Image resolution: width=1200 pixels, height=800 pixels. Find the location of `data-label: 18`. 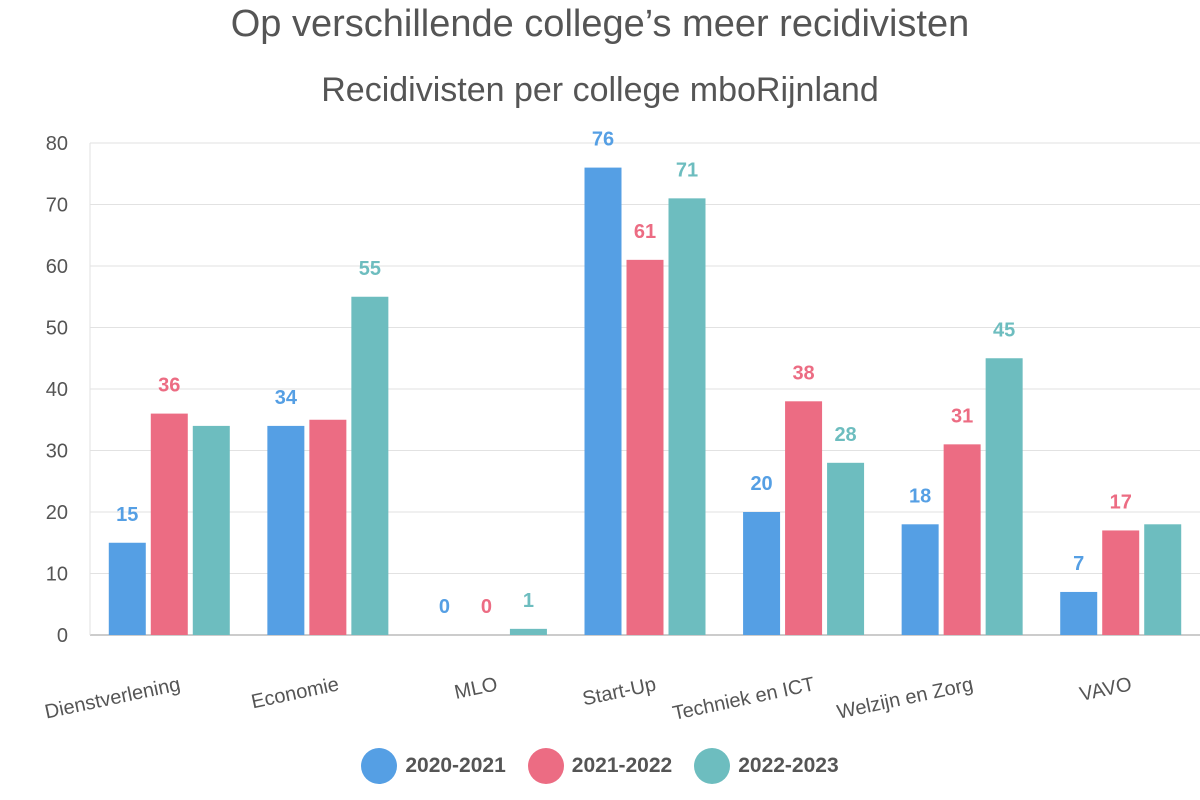

data-label: 18 is located at coordinates (920, 496).